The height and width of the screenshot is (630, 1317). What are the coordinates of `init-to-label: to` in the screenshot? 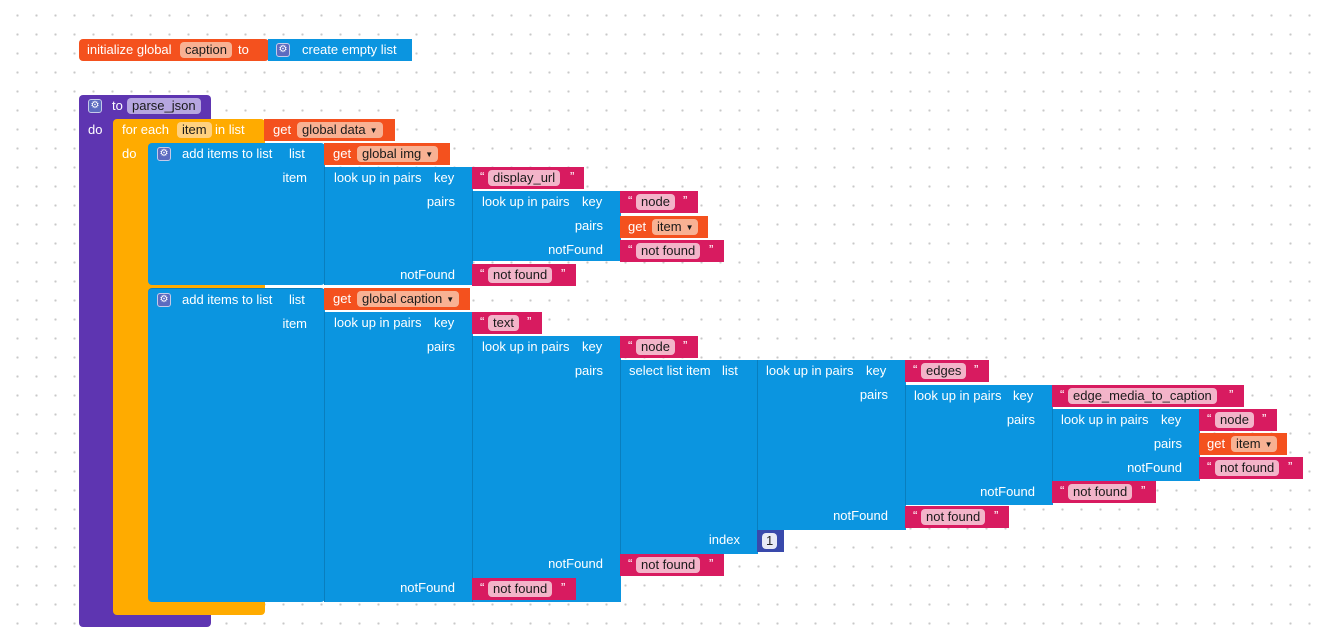 It's located at (243, 49).